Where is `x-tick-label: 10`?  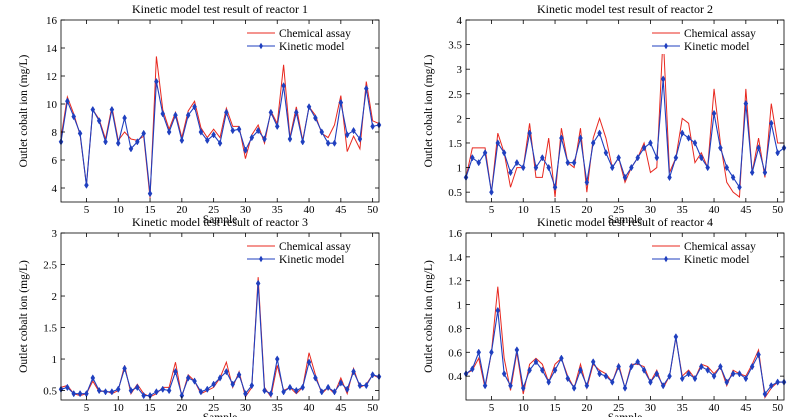
x-tick-label: 10 is located at coordinates (119, 210).